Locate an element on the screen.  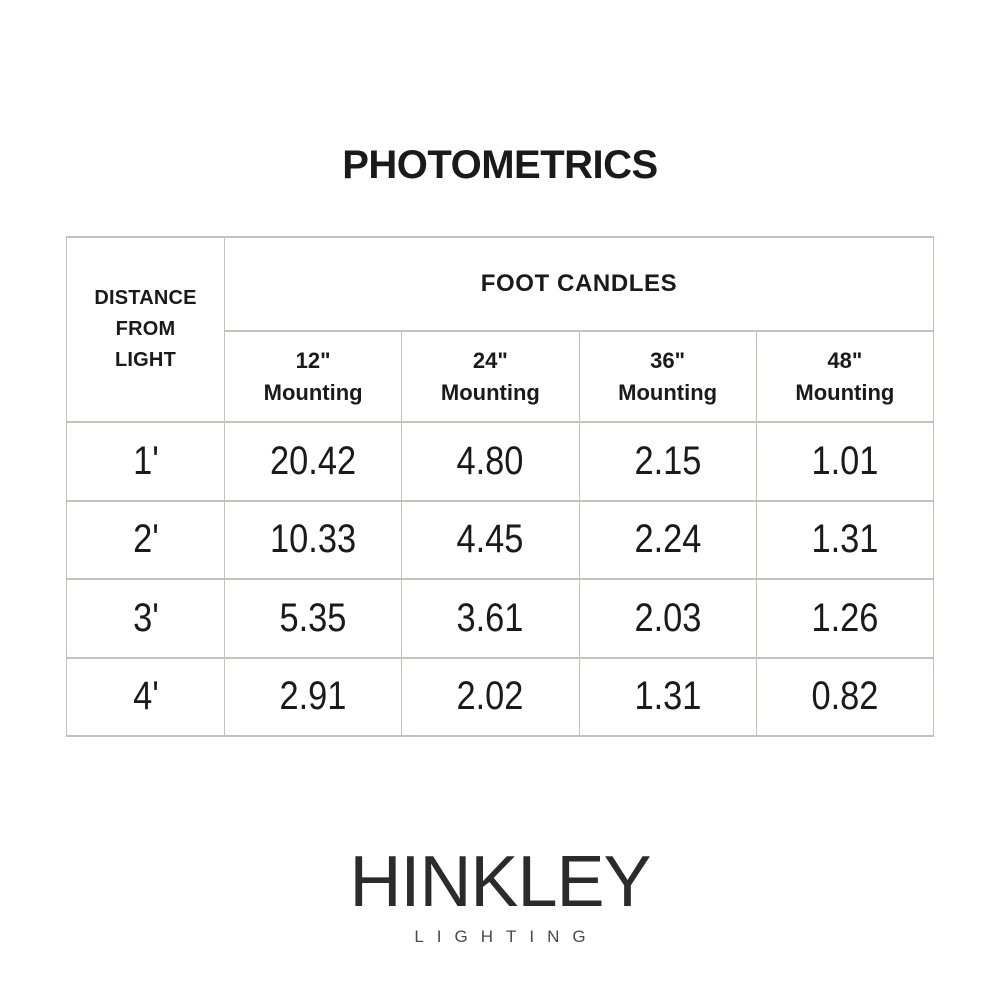
foot-candles-value: 2.15 is located at coordinates (668, 460).